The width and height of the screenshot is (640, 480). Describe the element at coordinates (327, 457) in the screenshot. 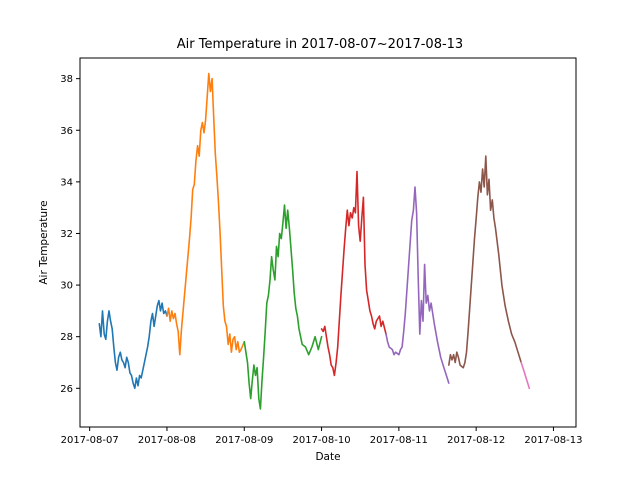

I see `x-axis-label: Date` at that location.